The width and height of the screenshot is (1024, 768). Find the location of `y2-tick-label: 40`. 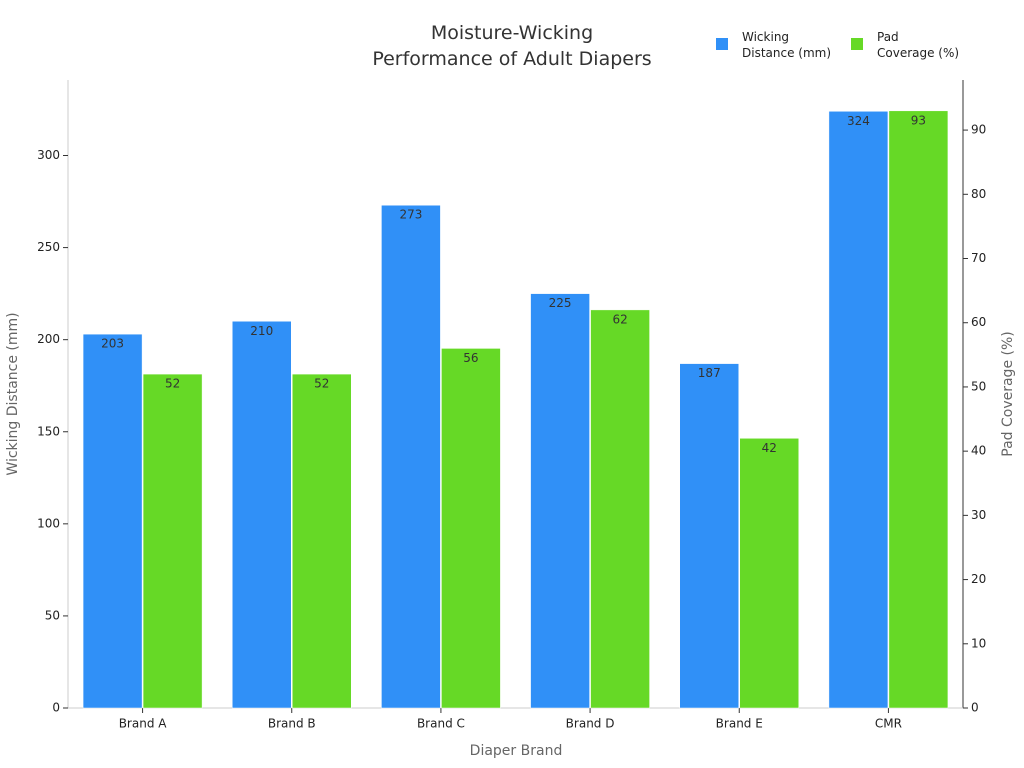

y2-tick-label: 40 is located at coordinates (978, 451).